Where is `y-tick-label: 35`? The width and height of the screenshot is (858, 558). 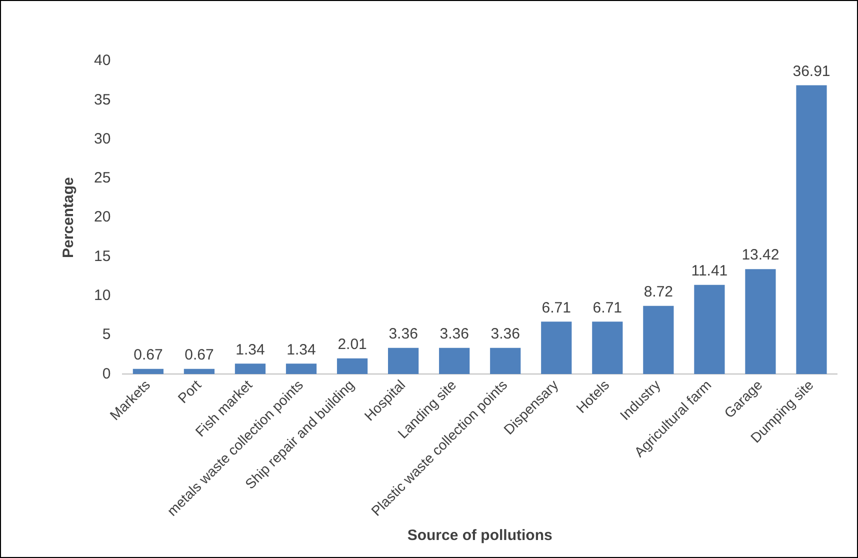
y-tick-label: 35 is located at coordinates (102, 99).